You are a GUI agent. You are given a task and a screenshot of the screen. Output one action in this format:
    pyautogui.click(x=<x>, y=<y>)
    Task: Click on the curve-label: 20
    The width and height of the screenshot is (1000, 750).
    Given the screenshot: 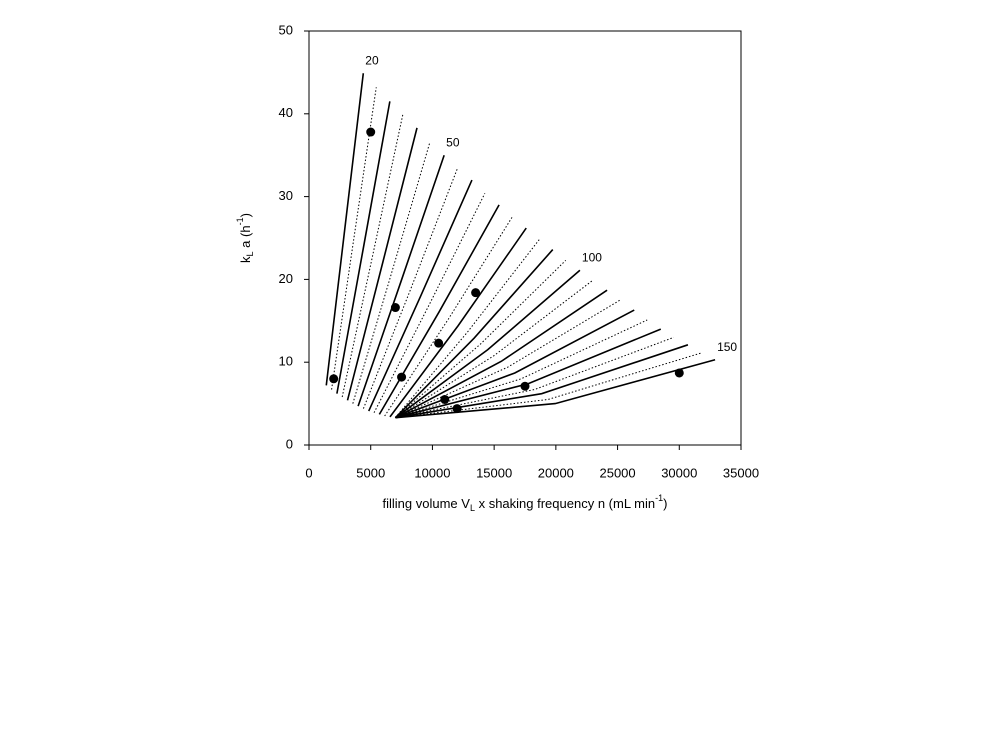 What is the action you would take?
    pyautogui.click(x=372, y=60)
    